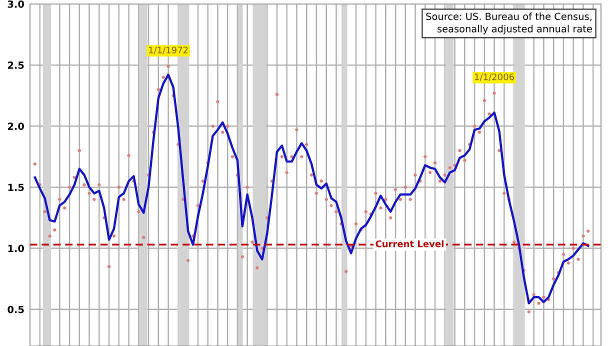 The width and height of the screenshot is (616, 346). Describe the element at coordinates (16, 65) in the screenshot. I see `y-tick-label: 2.5` at that location.